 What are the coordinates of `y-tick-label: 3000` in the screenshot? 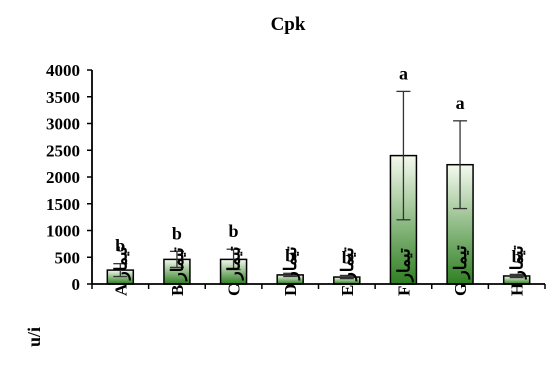 It's located at (63, 124).